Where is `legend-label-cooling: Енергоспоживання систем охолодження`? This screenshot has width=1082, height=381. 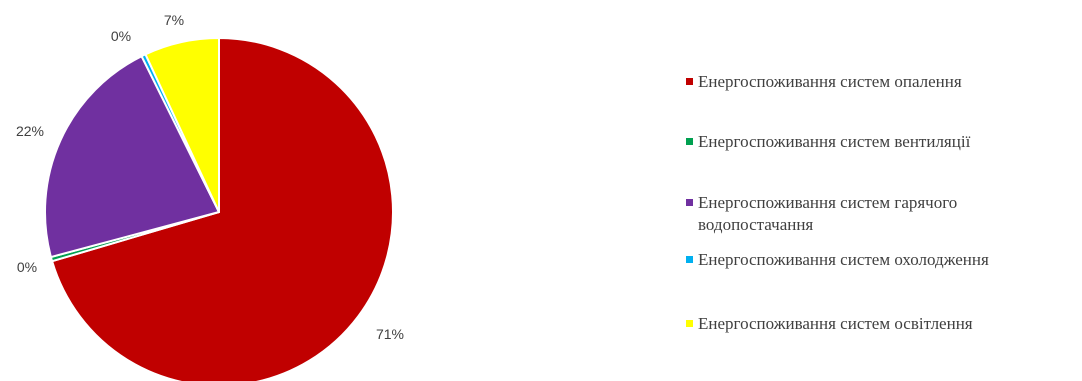
legend-label-cooling: Енергоспоживання систем охолодження is located at coordinates (843, 259).